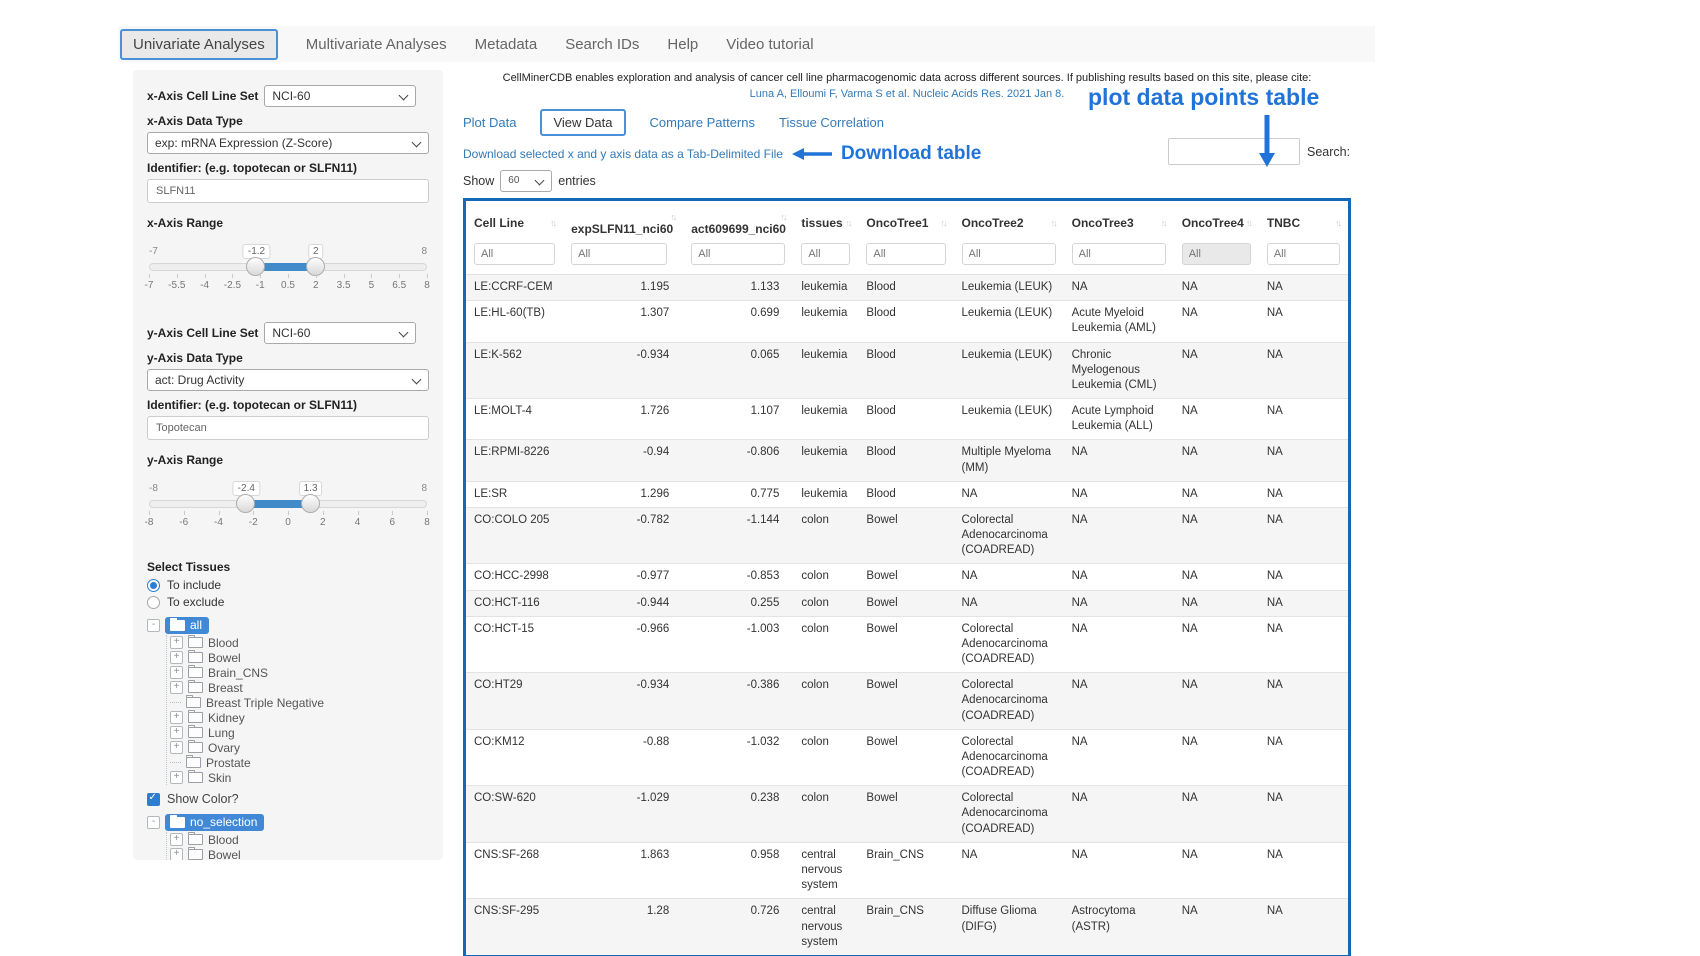 The width and height of the screenshot is (1700, 956). I want to click on color-root-no-selection: no_selection, so click(215, 822).